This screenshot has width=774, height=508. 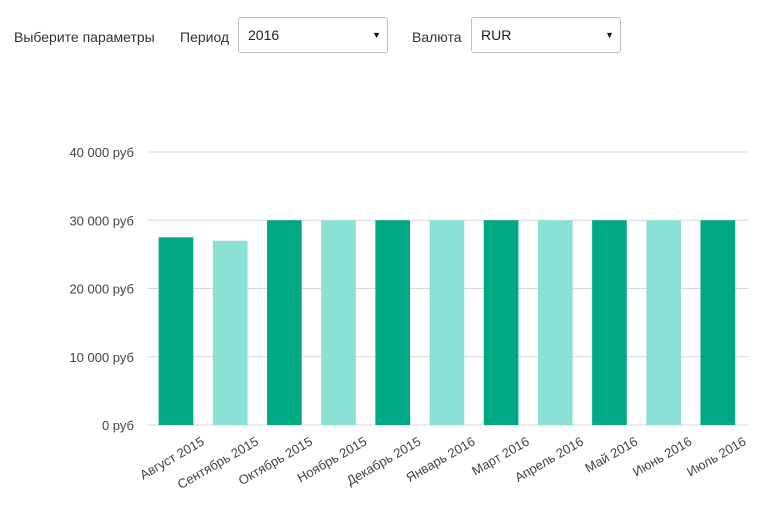 I want to click on y-tick-label: 30 000 руб, so click(x=101, y=220).